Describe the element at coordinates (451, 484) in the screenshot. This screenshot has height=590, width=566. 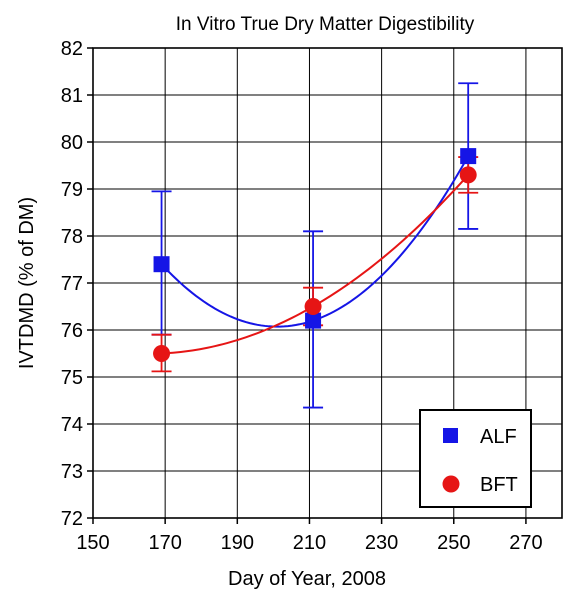
I see `legend-marker-bft` at that location.